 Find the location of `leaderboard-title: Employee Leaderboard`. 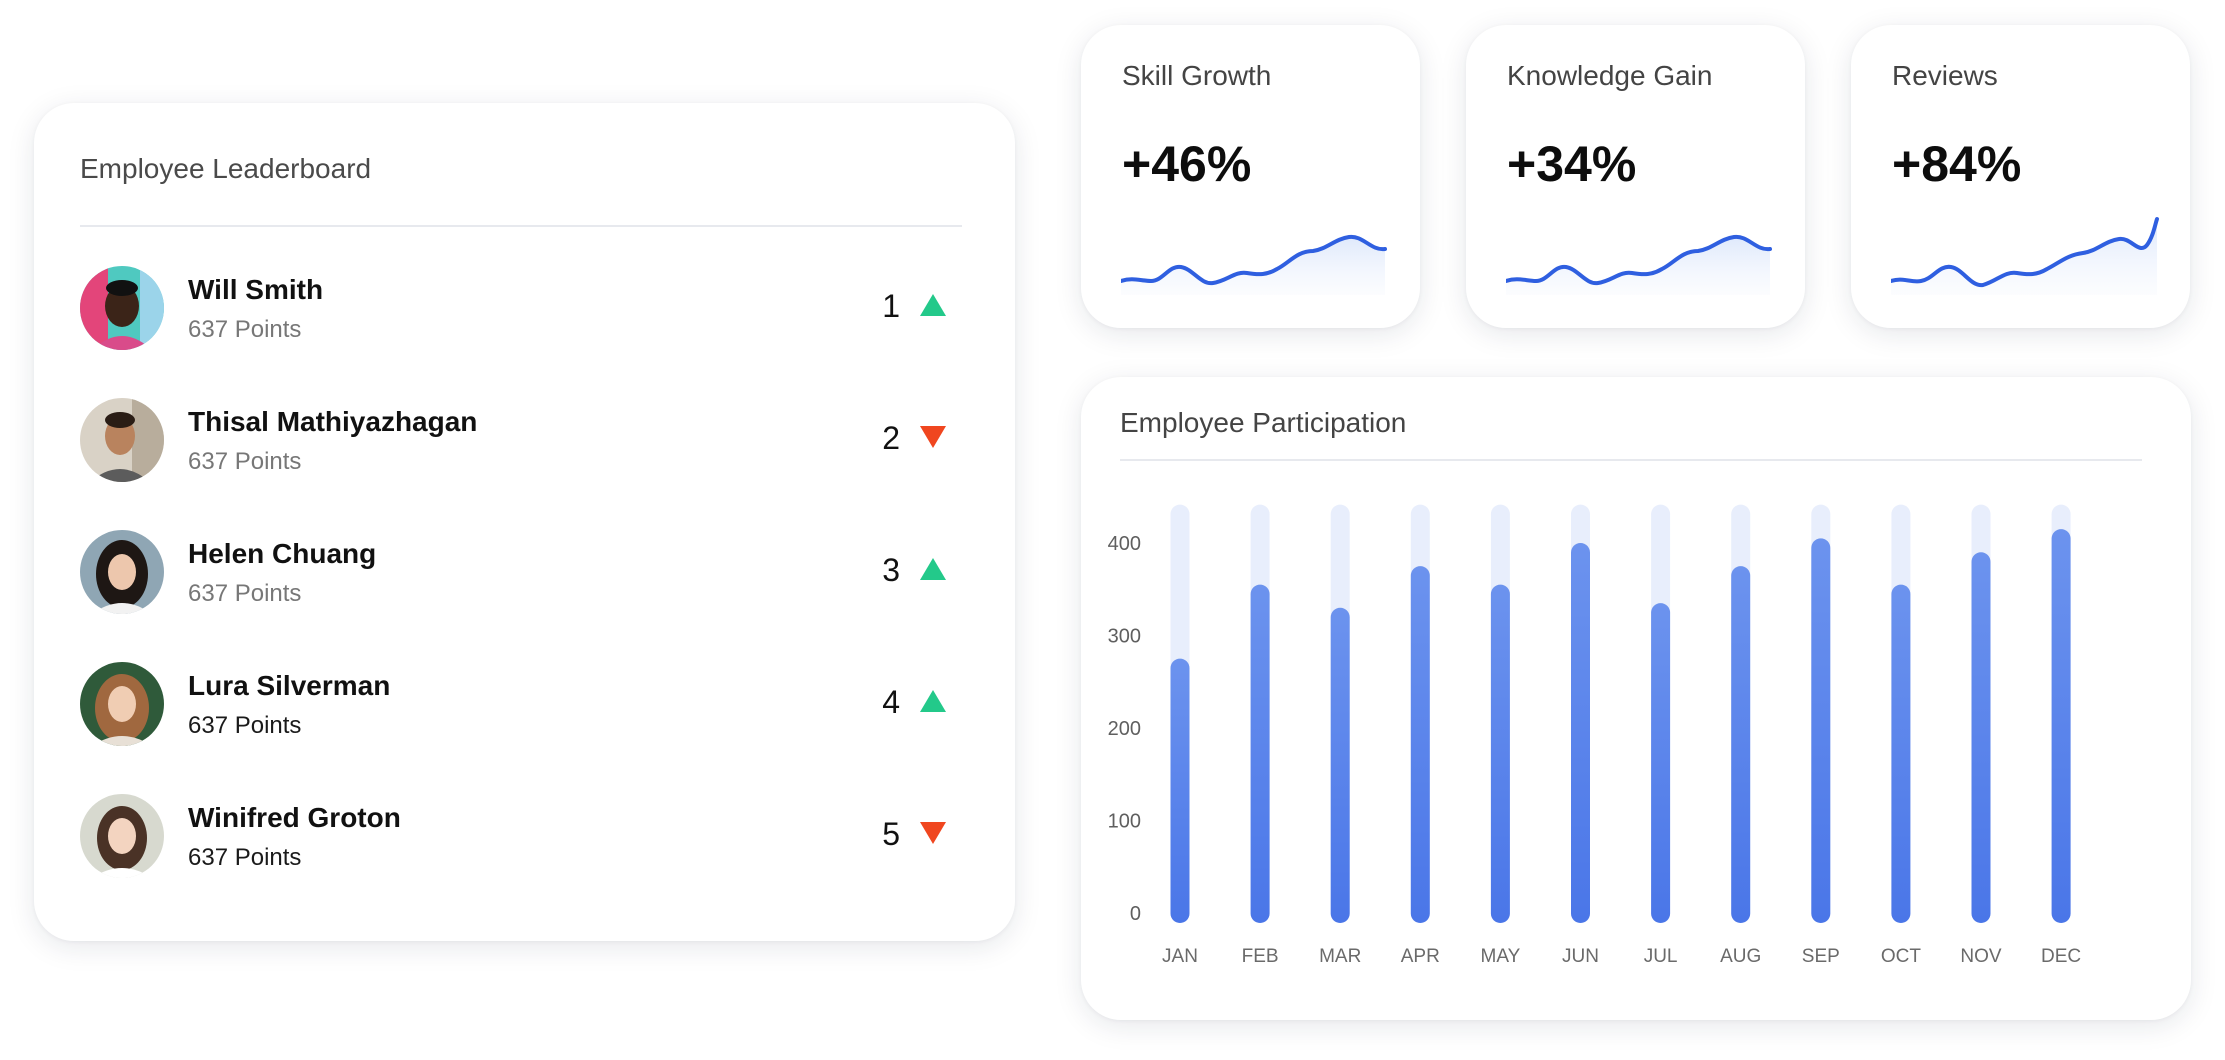

leaderboard-title: Employee Leaderboard is located at coordinates (226, 168).